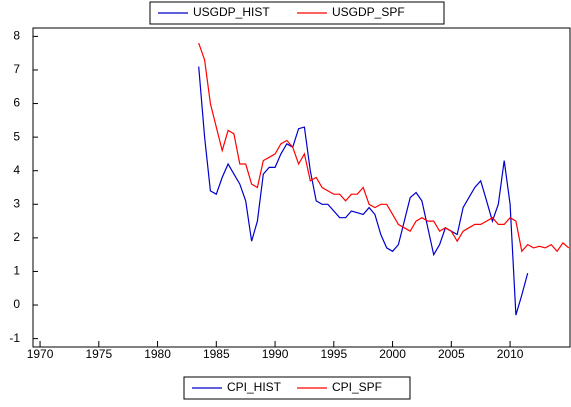 The width and height of the screenshot is (571, 407). What do you see at coordinates (16, 36) in the screenshot?
I see `y-tick-label: 8` at bounding box center [16, 36].